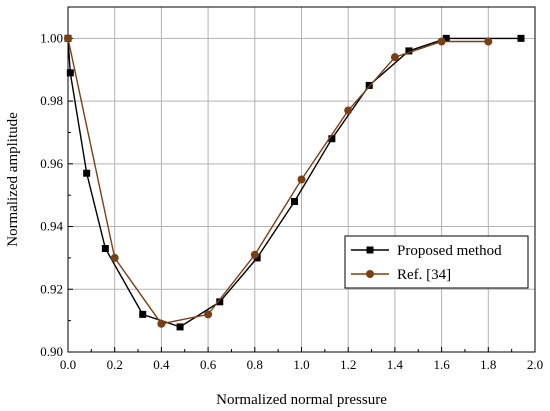  Describe the element at coordinates (51, 163) in the screenshot. I see `y-tick-label: 0.96` at that location.